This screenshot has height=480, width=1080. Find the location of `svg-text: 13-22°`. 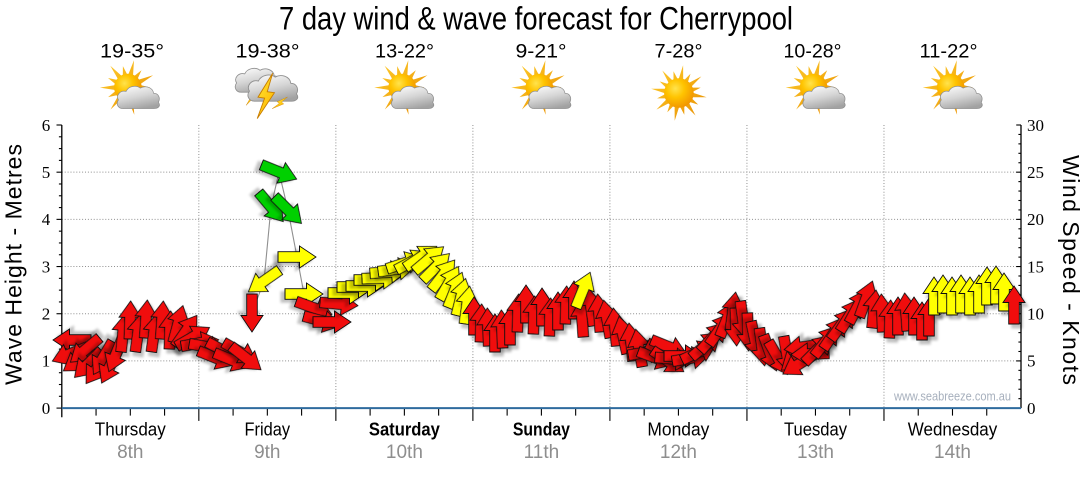

svg-text: 13-22° is located at coordinates (404, 52).